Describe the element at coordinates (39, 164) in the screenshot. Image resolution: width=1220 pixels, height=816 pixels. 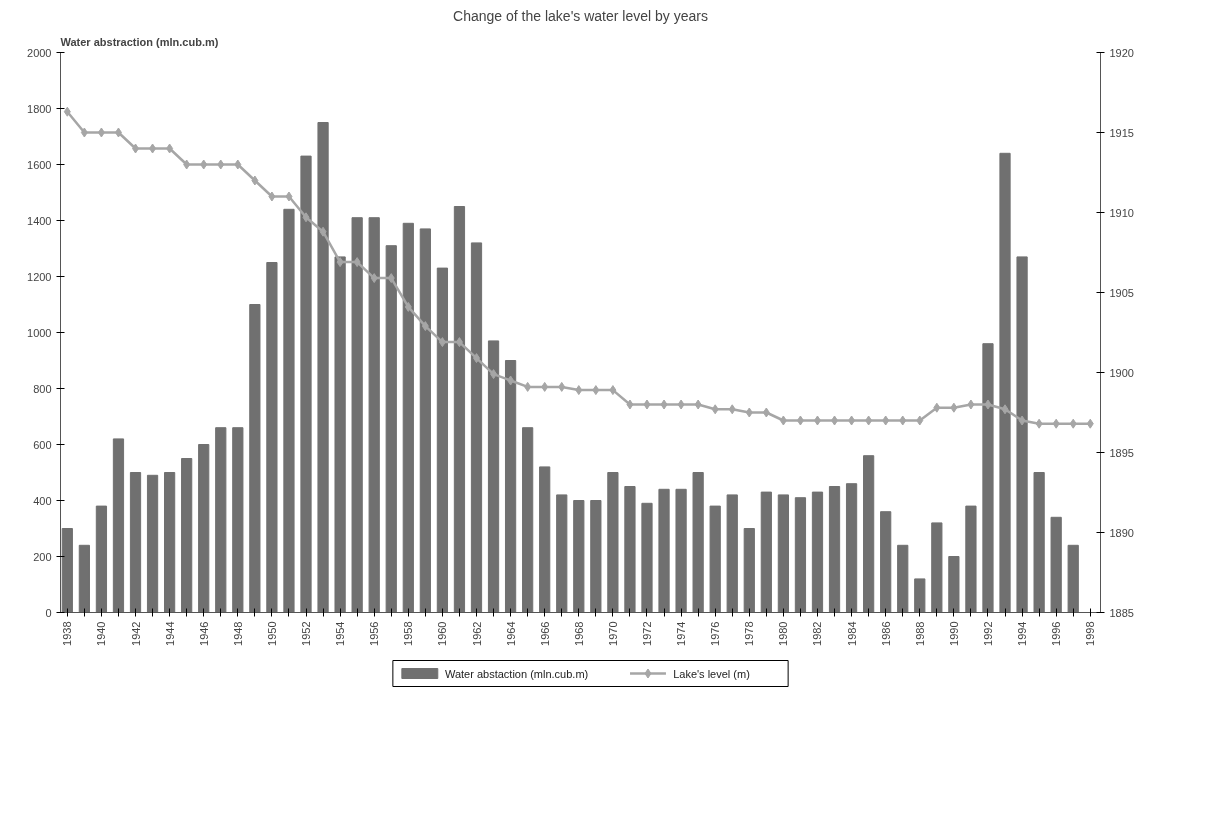
I see `y-tick-label: 1600` at that location.